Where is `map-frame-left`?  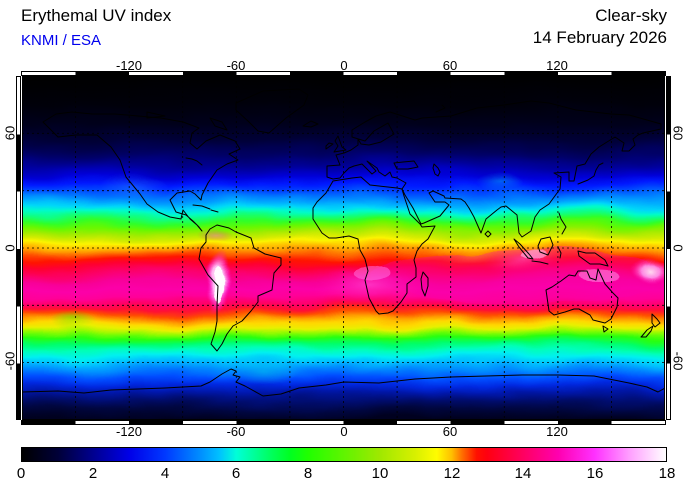 map-frame-left is located at coordinates (18, 248).